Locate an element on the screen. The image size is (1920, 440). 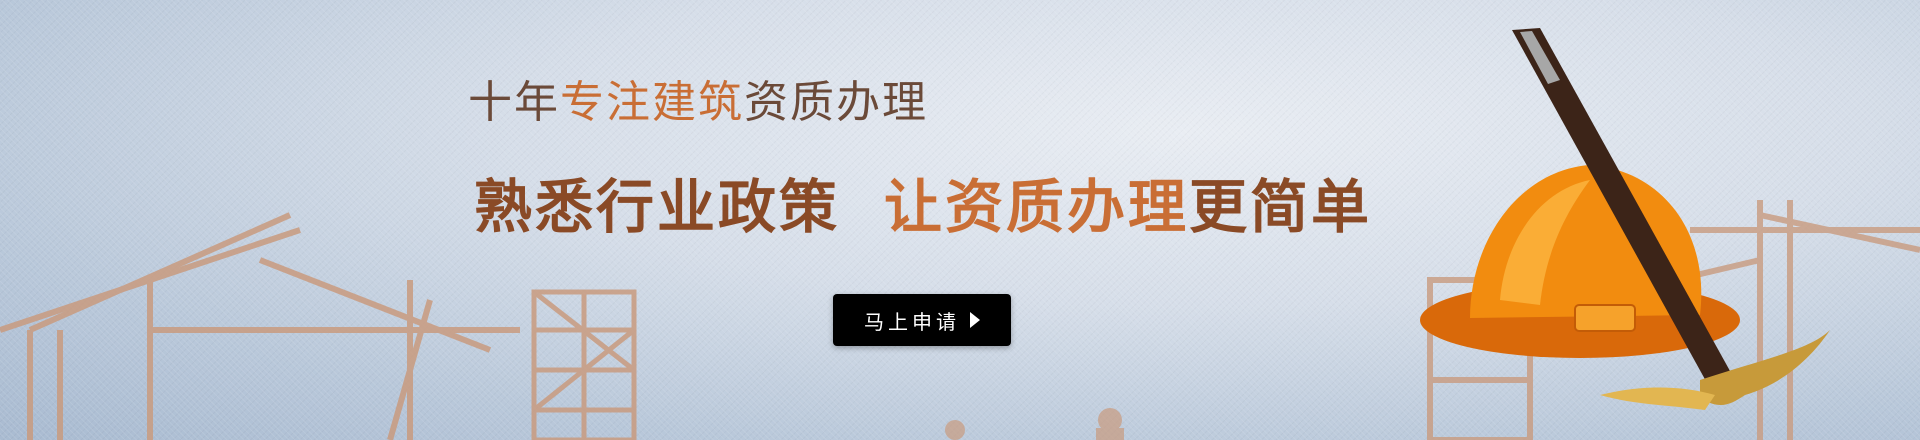
banner-headline: 熟悉行业政策 让资质办理更简单 is located at coordinates (923, 202).